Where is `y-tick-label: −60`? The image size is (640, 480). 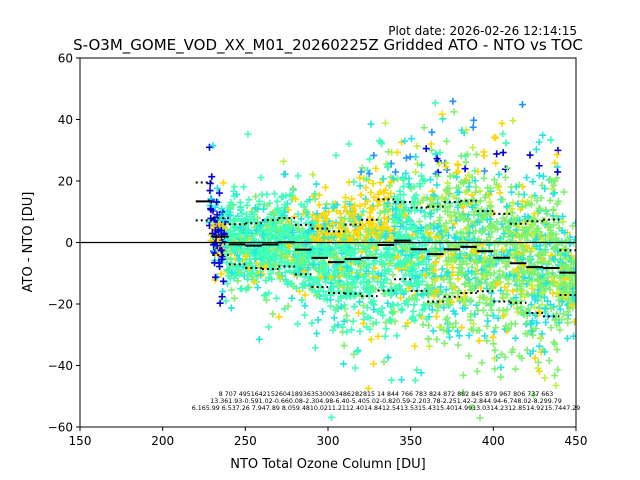
y-tick-label: −60 is located at coordinates (60, 428).